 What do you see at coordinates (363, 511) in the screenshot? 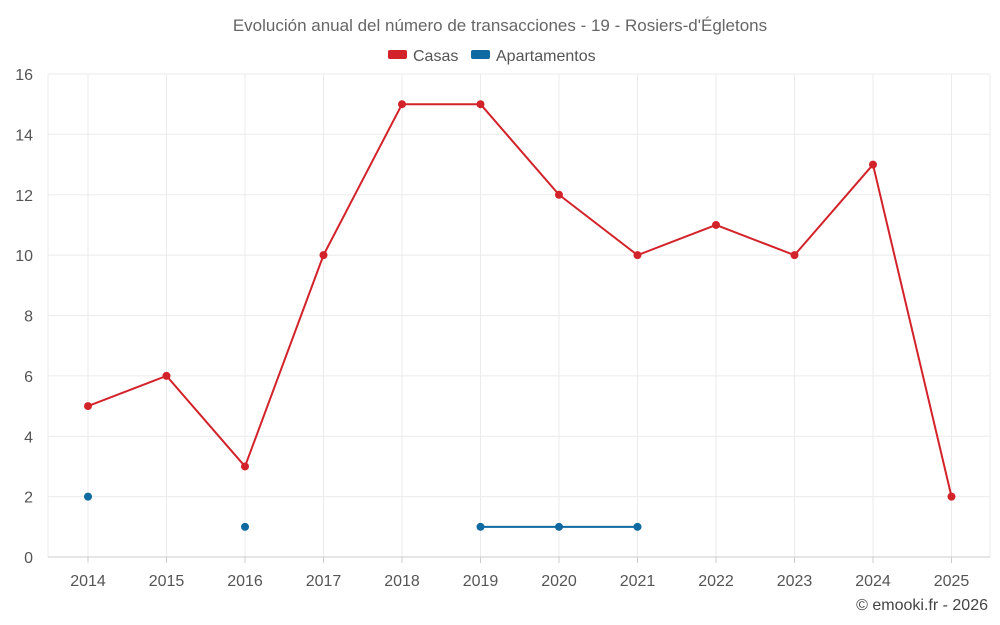
I see `series-apartamentos` at bounding box center [363, 511].